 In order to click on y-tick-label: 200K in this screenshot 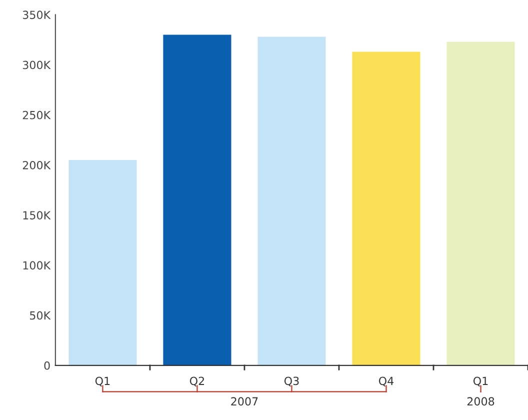, I will do `click(36, 165)`.